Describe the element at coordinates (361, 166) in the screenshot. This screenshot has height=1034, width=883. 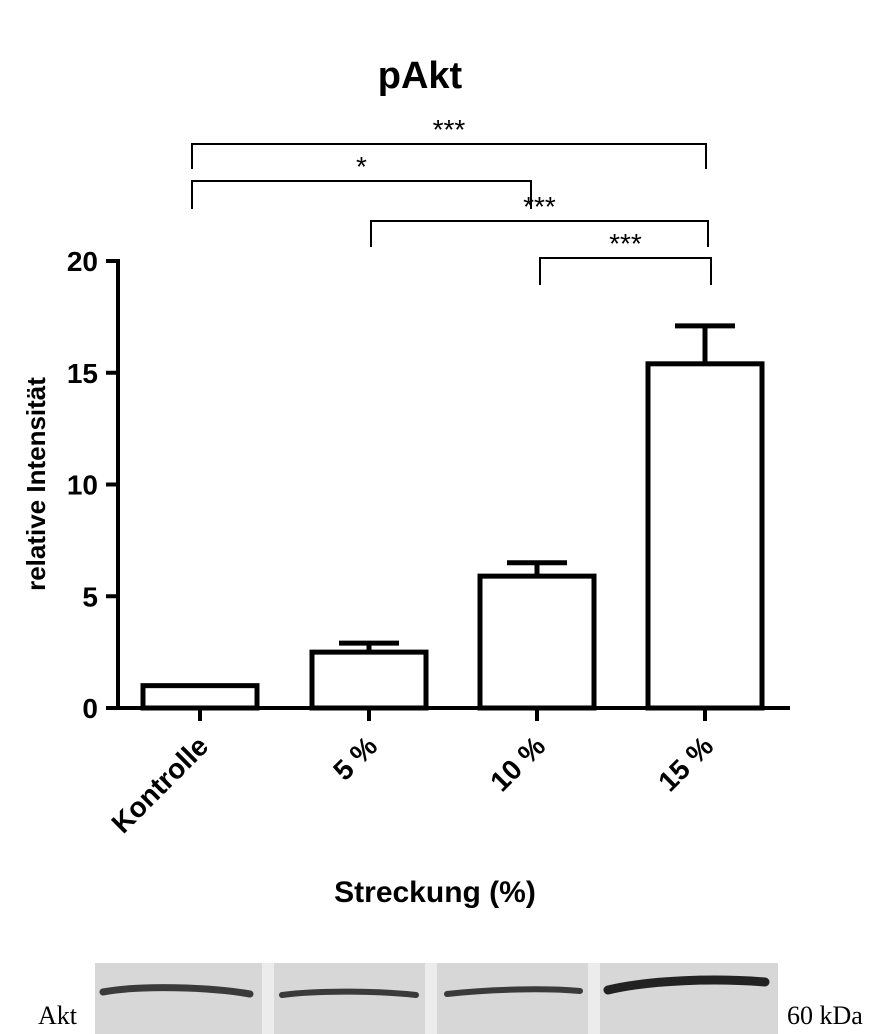
I see `significance-label: *` at that location.